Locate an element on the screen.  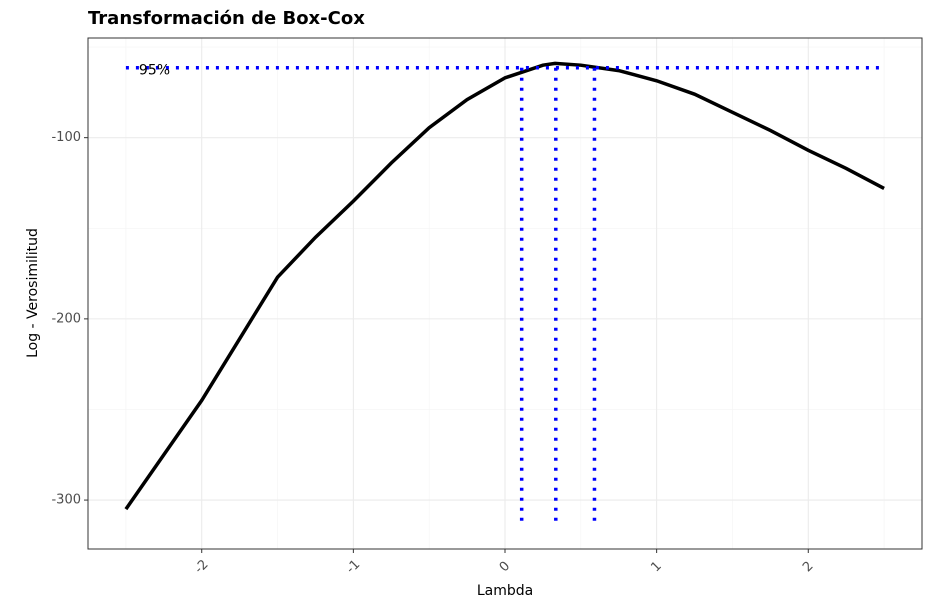
x-tick-label: 2 is located at coordinates (808, 567).